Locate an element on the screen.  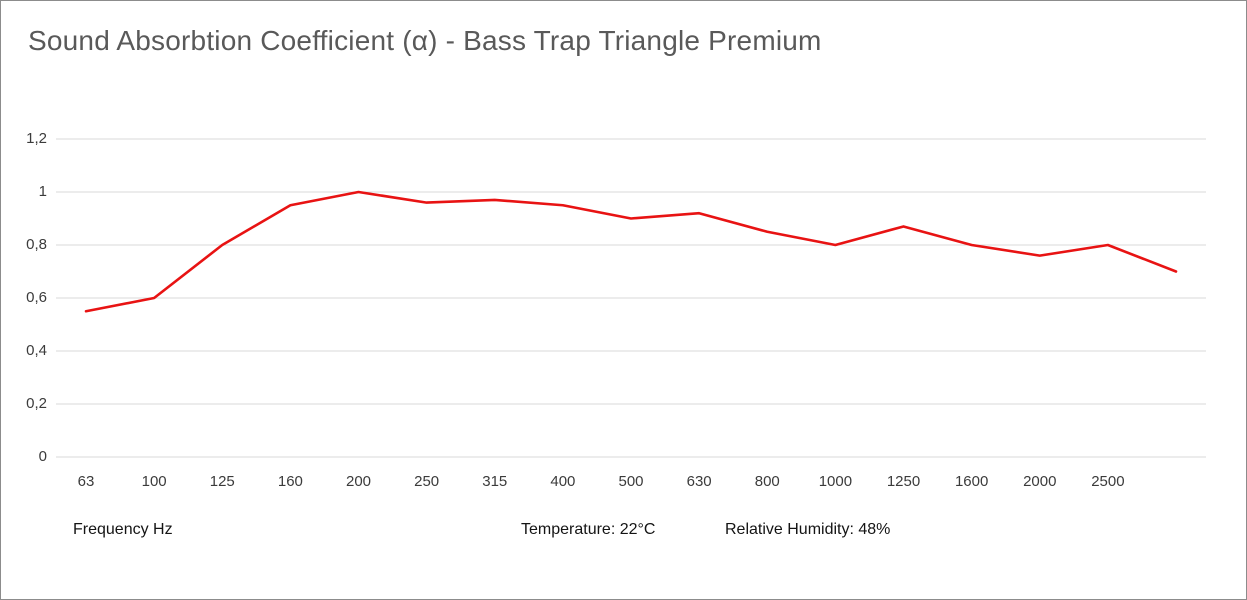
x-tick-label: 2500 is located at coordinates (1108, 481).